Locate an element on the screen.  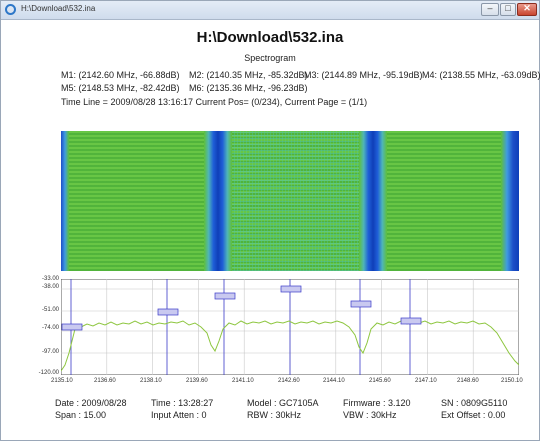
info-date: Date : 2009/08/28 is located at coordinates (91, 403).